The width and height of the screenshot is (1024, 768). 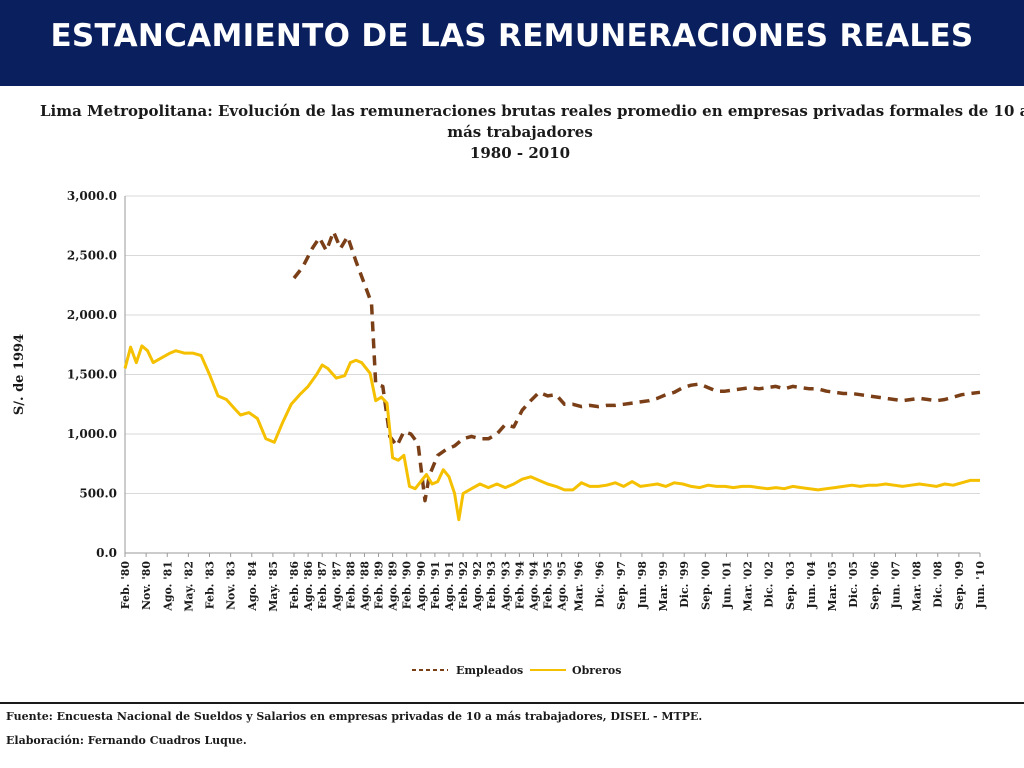 I want to click on x-tick-label: Feb. '92, so click(x=463, y=585).